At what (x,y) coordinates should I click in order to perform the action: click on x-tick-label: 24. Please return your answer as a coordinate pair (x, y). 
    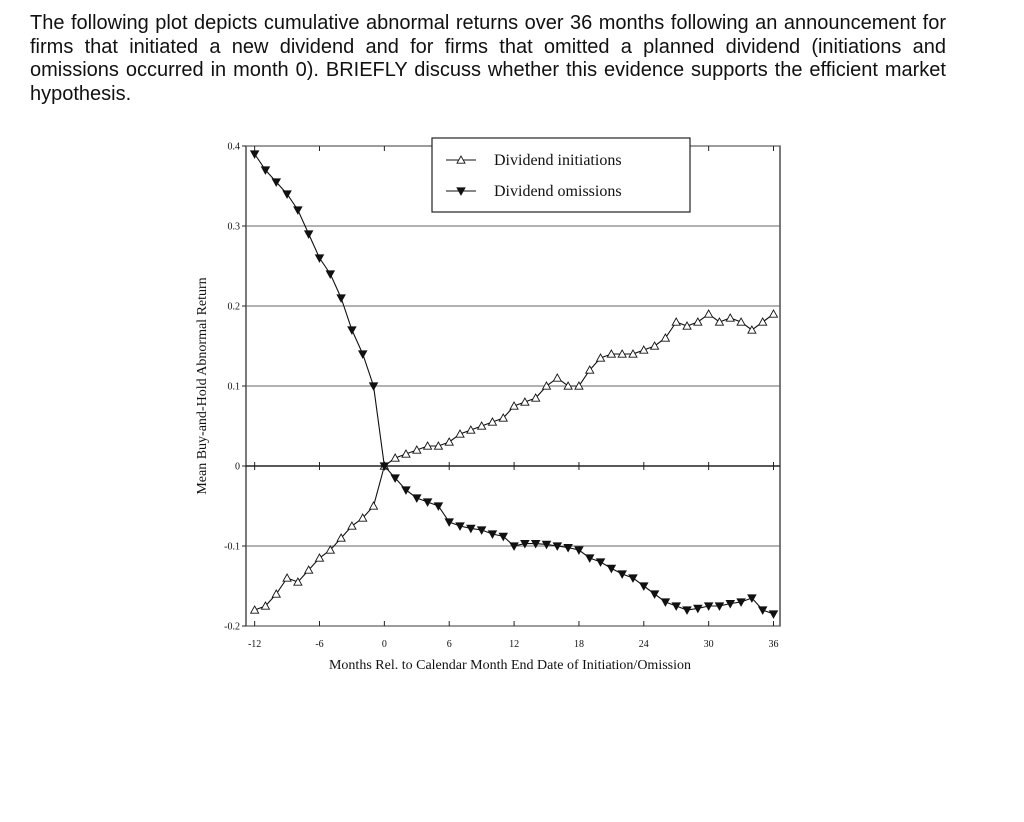
    Looking at the image, I should click on (644, 644).